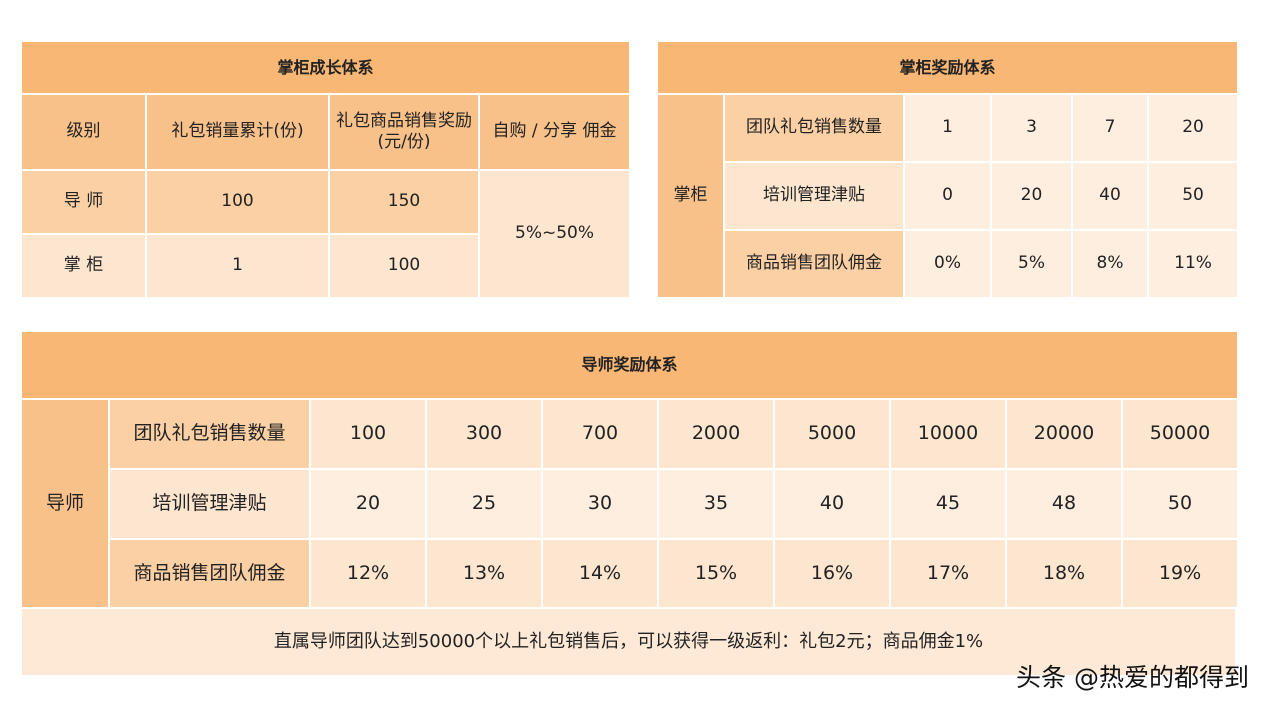  I want to click on manager-row-label-2: 商品销售团队佣金, so click(814, 264).